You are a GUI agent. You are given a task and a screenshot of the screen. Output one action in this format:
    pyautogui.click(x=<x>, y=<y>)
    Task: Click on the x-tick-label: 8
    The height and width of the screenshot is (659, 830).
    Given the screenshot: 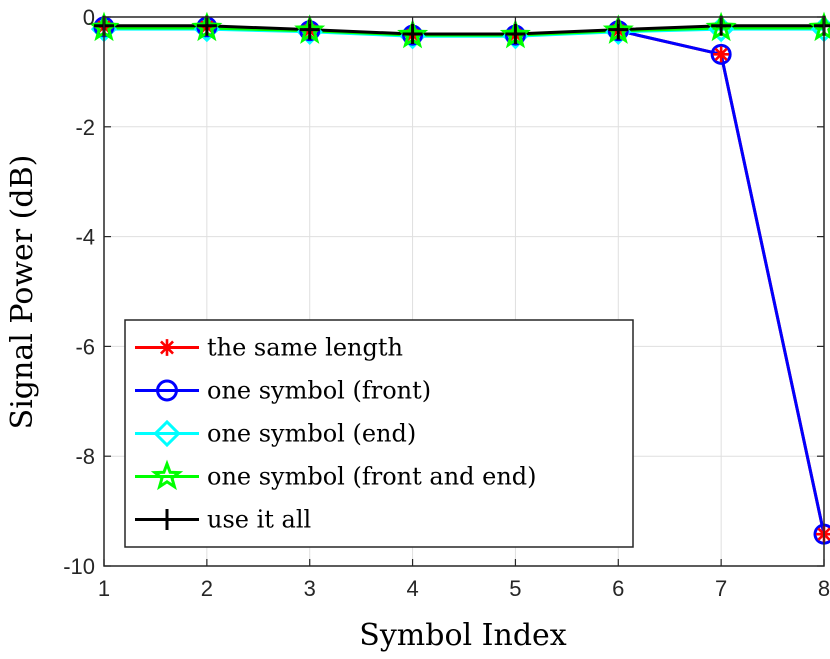 What is the action you would take?
    pyautogui.click(x=824, y=588)
    